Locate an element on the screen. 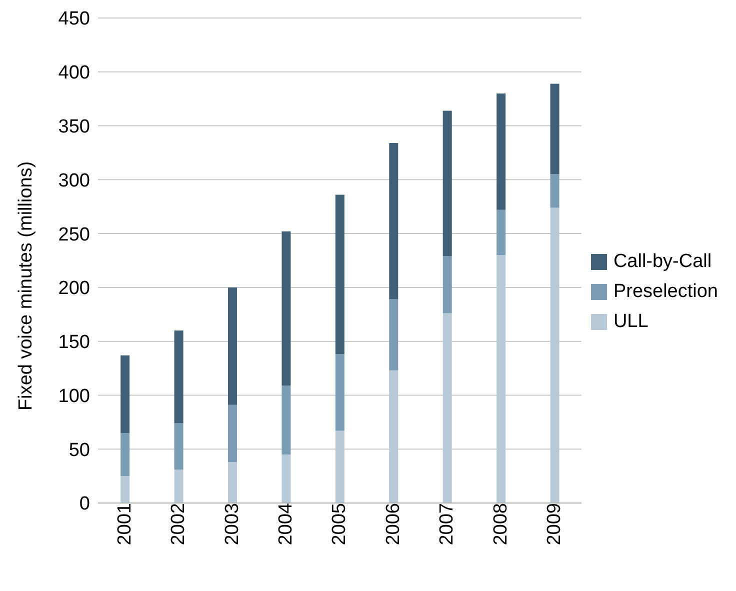 Image resolution: width=736 pixels, height=591 pixels. y-tick-label: 0 is located at coordinates (84, 504).